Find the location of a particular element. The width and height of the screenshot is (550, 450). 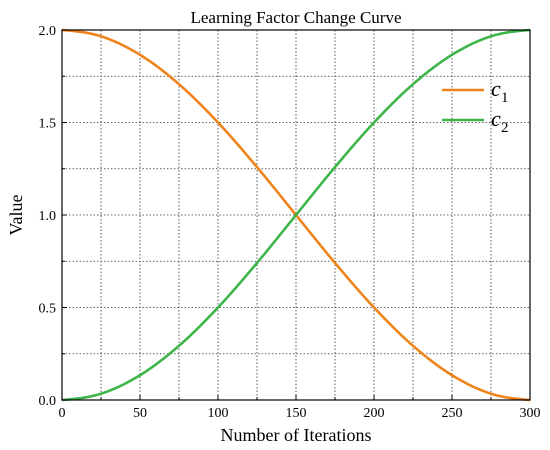

x-tick-label: 300 is located at coordinates (530, 413).